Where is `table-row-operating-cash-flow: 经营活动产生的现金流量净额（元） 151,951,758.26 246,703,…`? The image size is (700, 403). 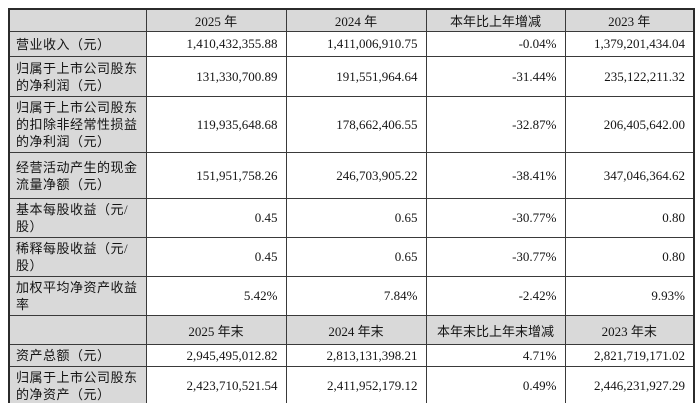 table-row-operating-cash-flow: 经营活动产生的现金流量净额（元） 151,951,758.26 246,703,… is located at coordinates (351, 175).